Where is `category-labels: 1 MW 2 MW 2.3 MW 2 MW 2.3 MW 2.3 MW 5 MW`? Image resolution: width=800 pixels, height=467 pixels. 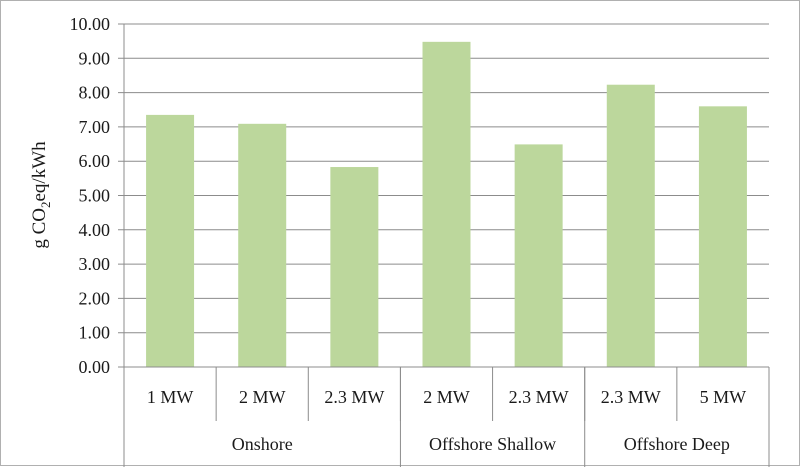
category-labels: 1 MW 2 MW 2.3 MW 2 MW 2.3 MW 2.3 MW 5 MW is located at coordinates (446, 397).